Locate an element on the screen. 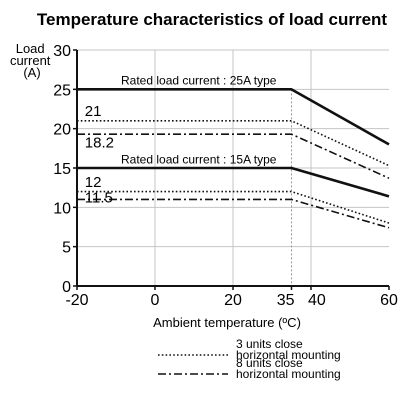 This screenshot has height=401, width=417. legend-label: 3 units close is located at coordinates (269, 344).